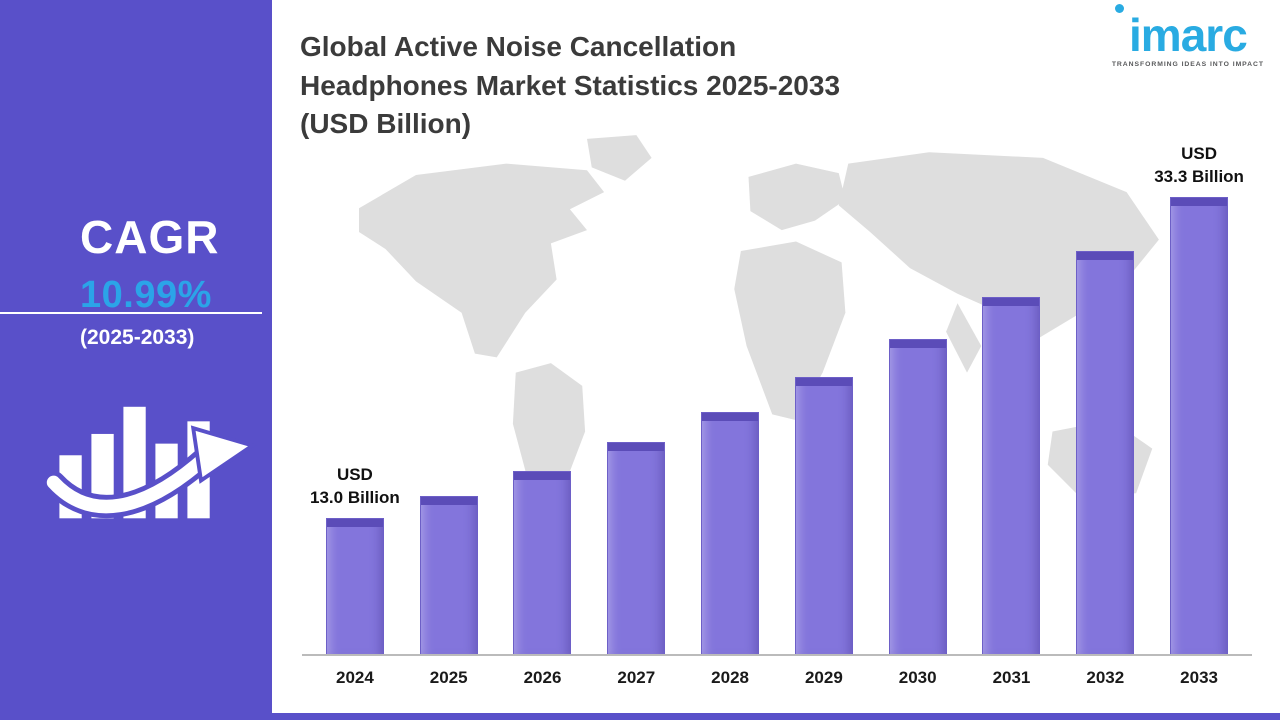  Describe the element at coordinates (1199, 425) in the screenshot. I see `bar-2033` at that location.